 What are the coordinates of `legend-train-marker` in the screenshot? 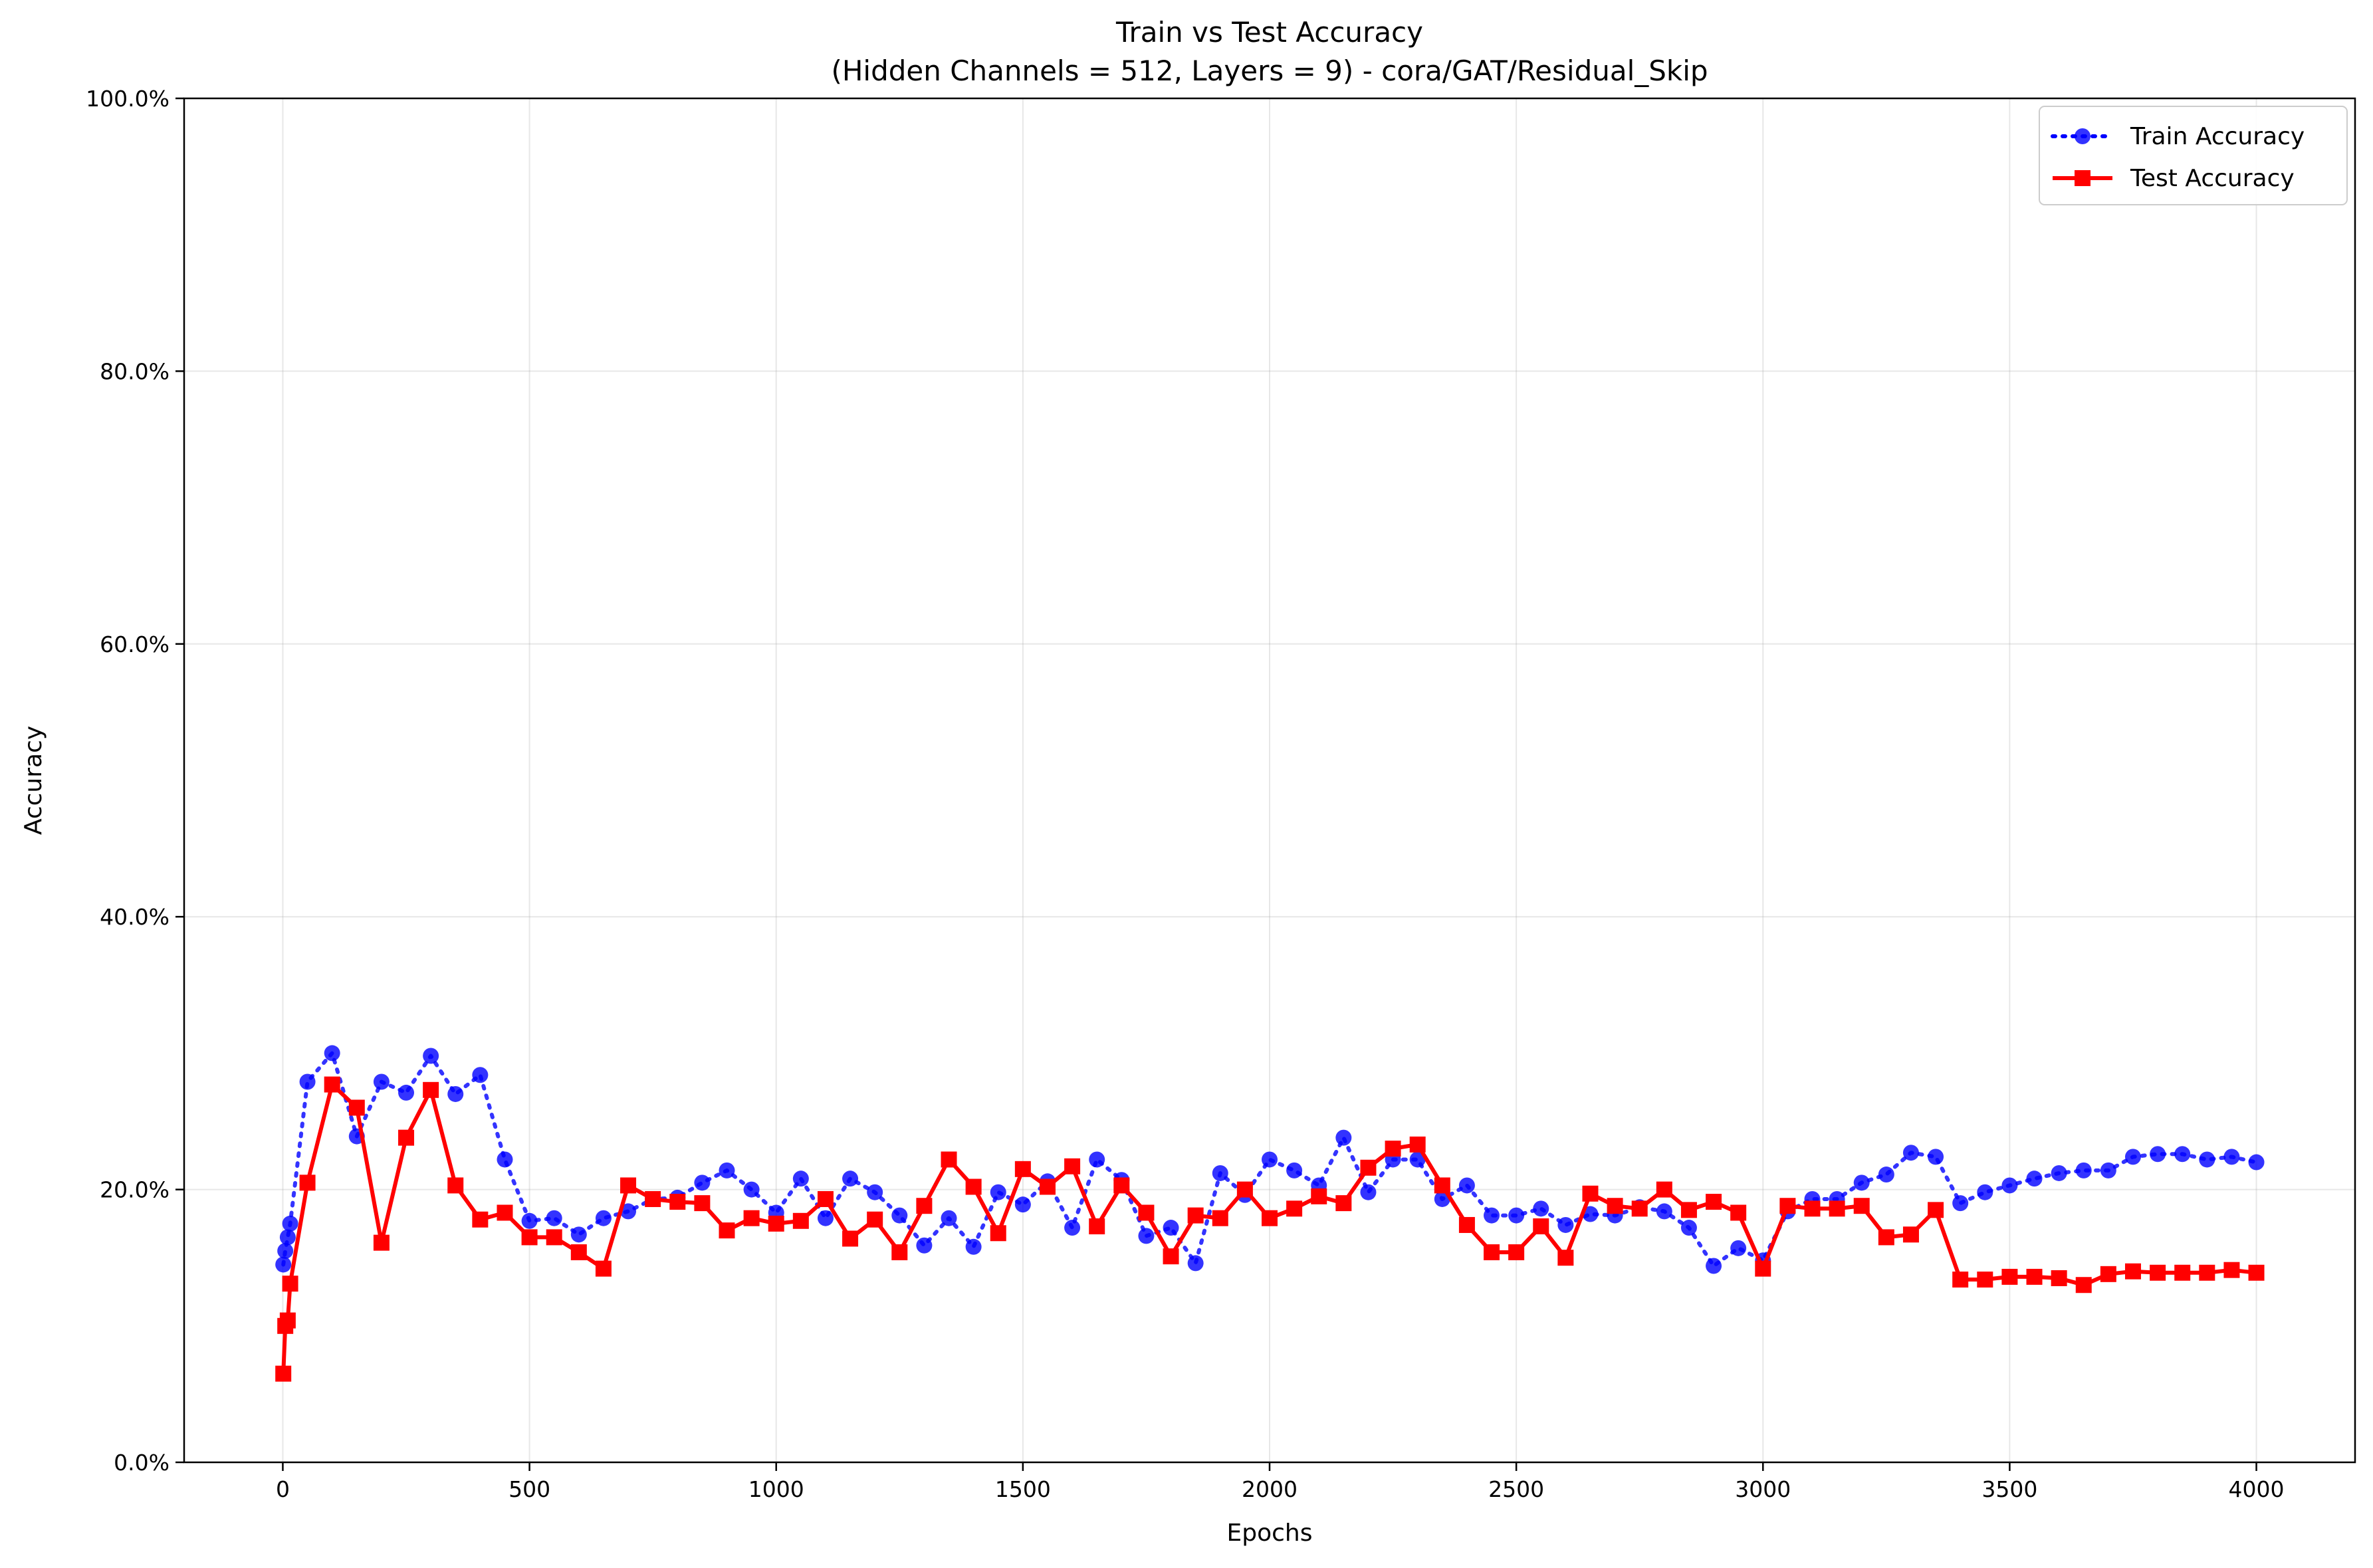 It's located at (2082, 136).